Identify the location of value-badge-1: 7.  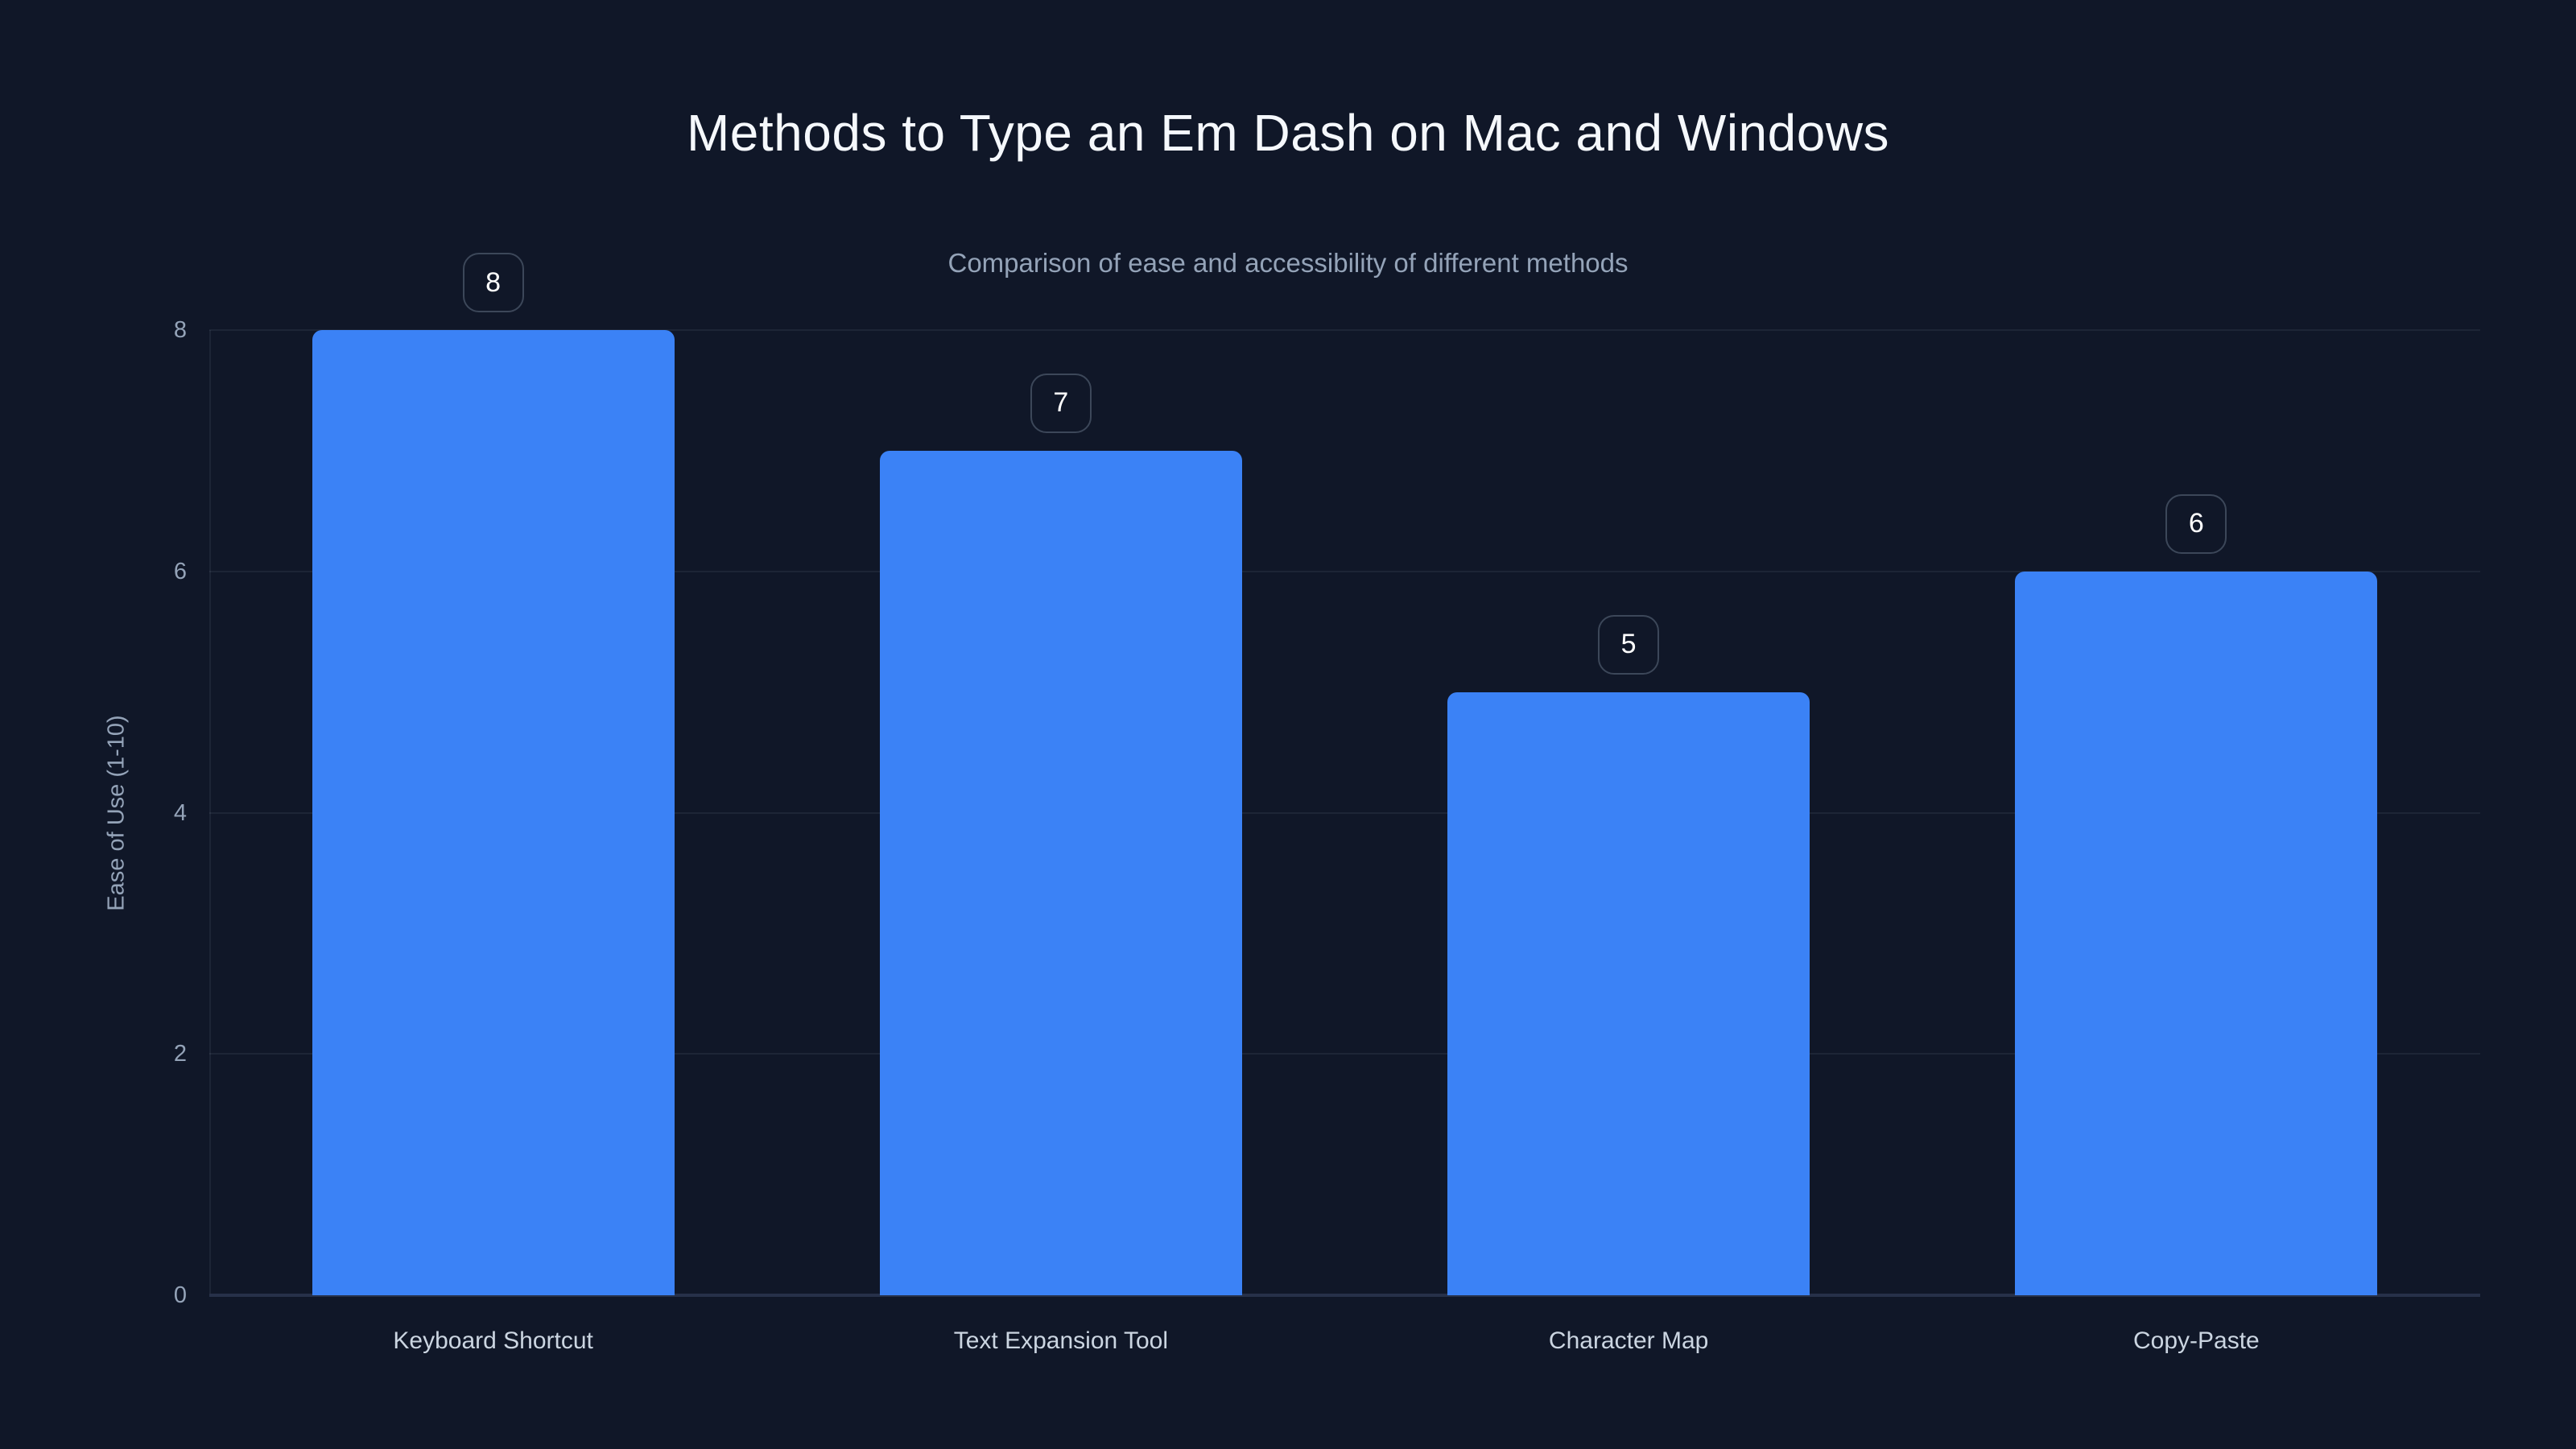
(1061, 403).